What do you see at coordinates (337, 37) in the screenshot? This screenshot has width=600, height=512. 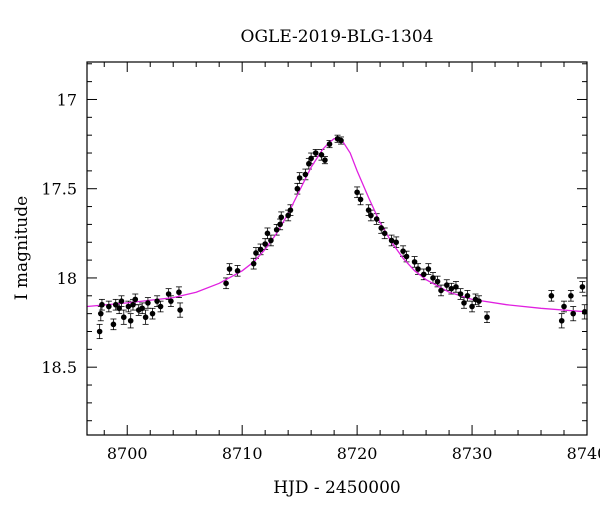 I see `chart-title: OGLE-2019-BLG-1304` at bounding box center [337, 37].